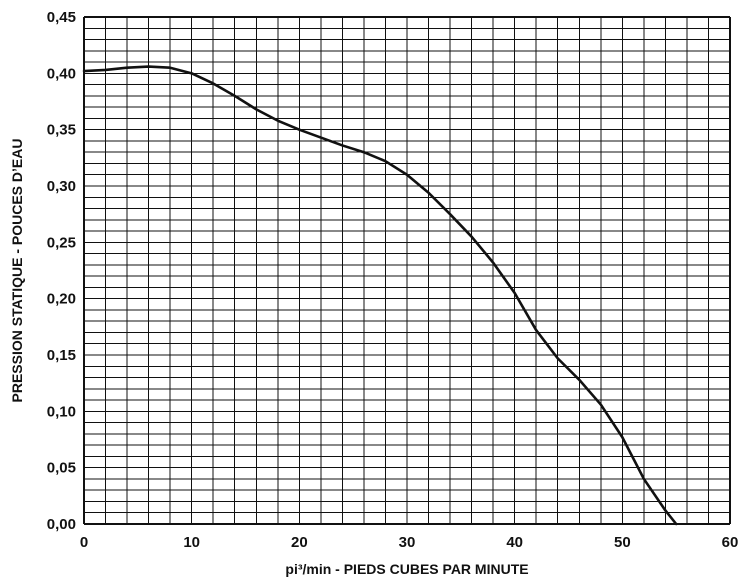  I want to click on x-tick-label: 30, so click(407, 542).